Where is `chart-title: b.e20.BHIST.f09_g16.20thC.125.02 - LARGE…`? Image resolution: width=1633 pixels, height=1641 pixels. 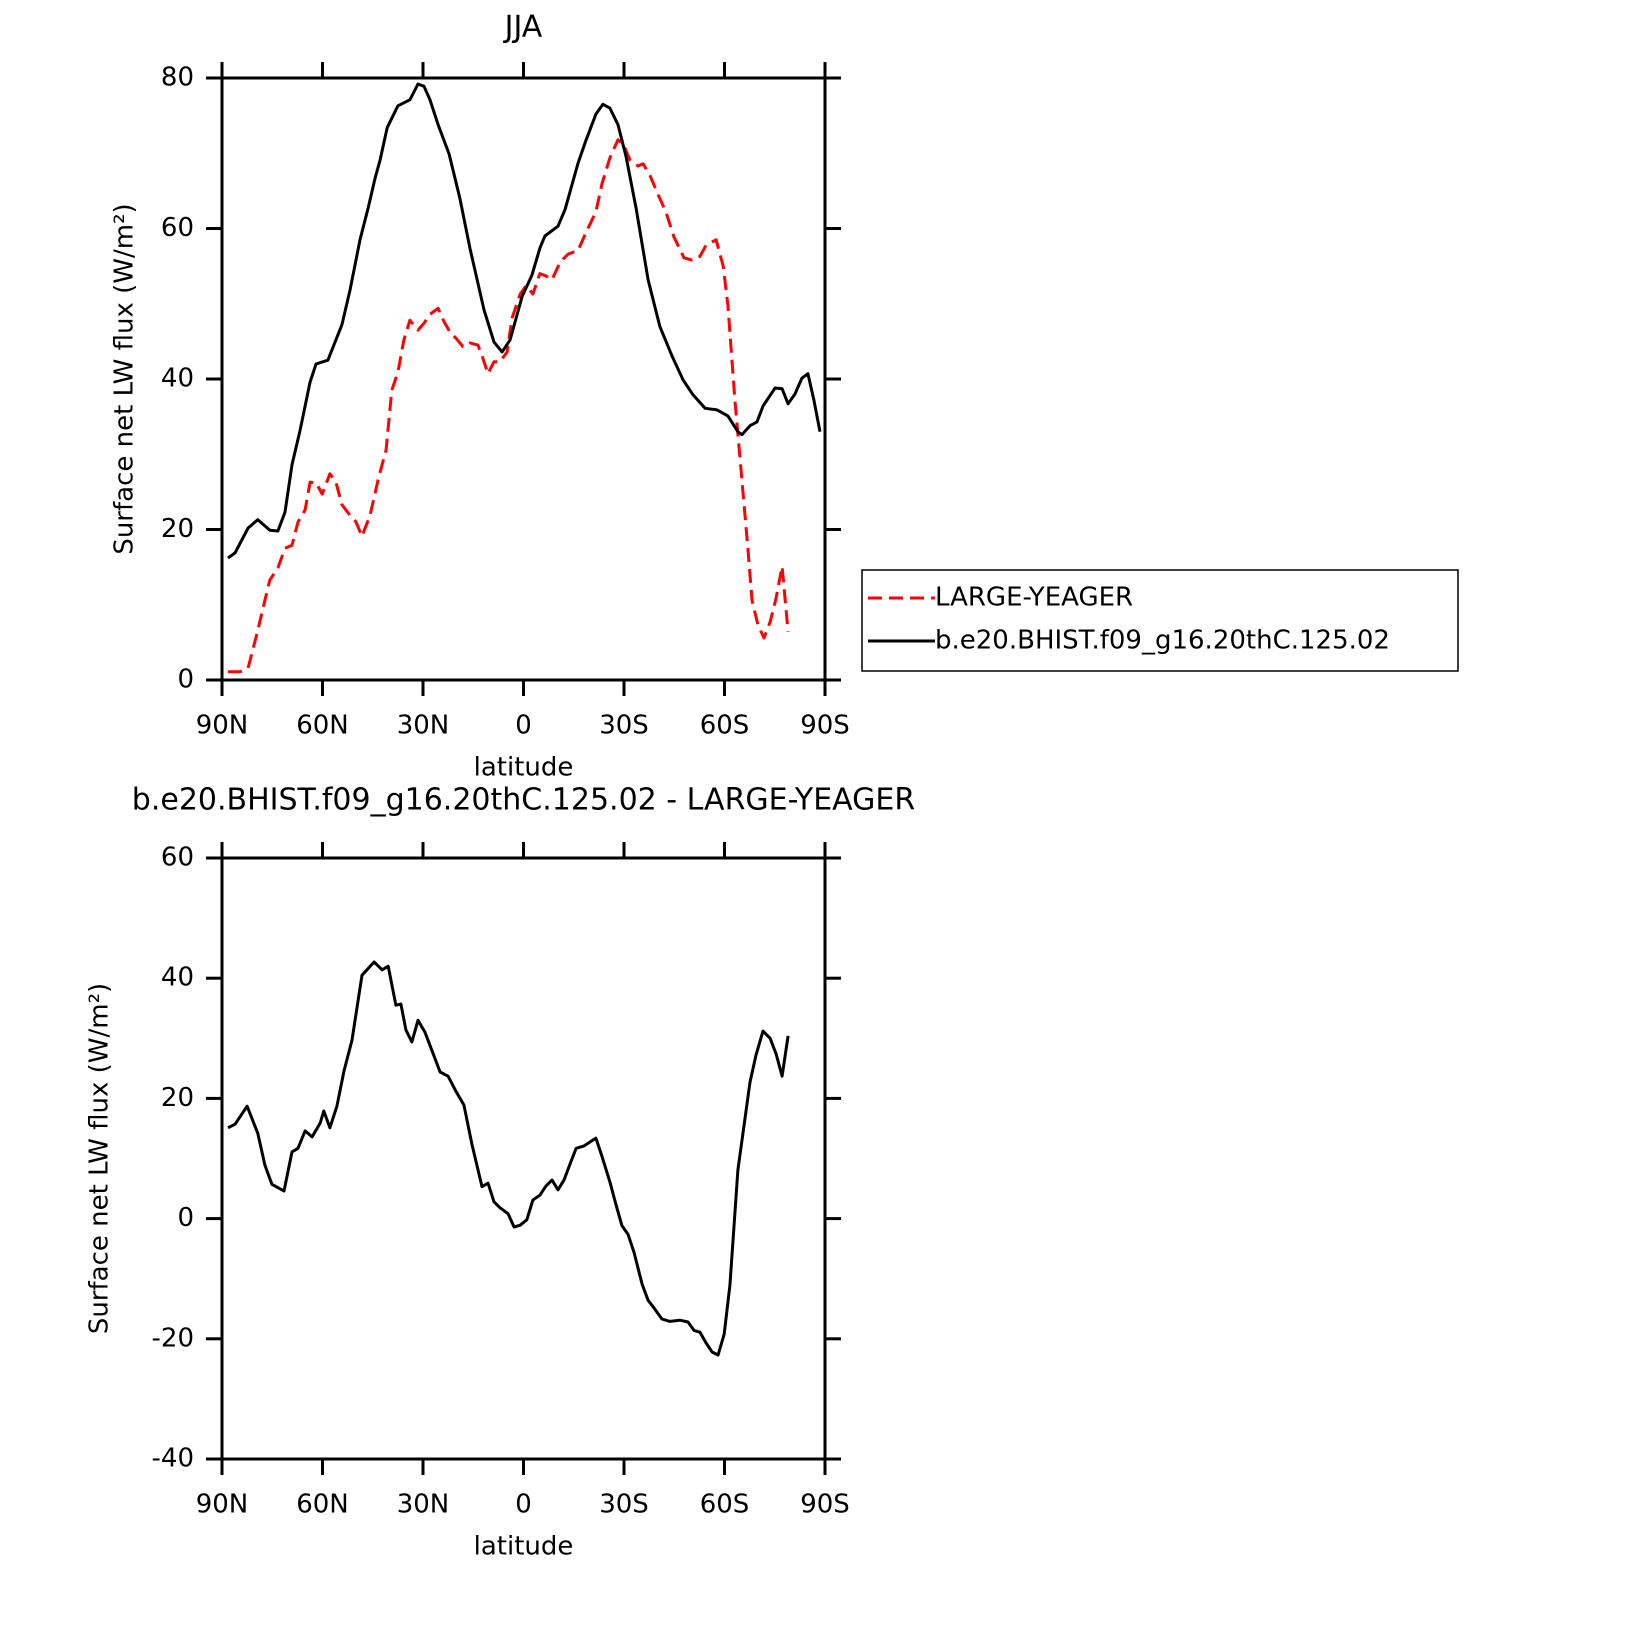 chart-title: b.e20.BHIST.f09_g16.20thC.125.02 - LARGE… is located at coordinates (523, 800).